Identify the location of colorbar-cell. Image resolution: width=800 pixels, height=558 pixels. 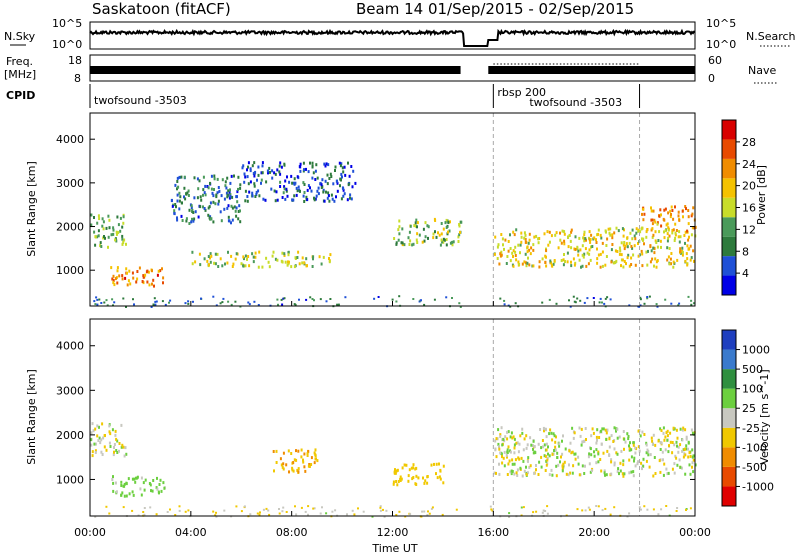
(729, 418).